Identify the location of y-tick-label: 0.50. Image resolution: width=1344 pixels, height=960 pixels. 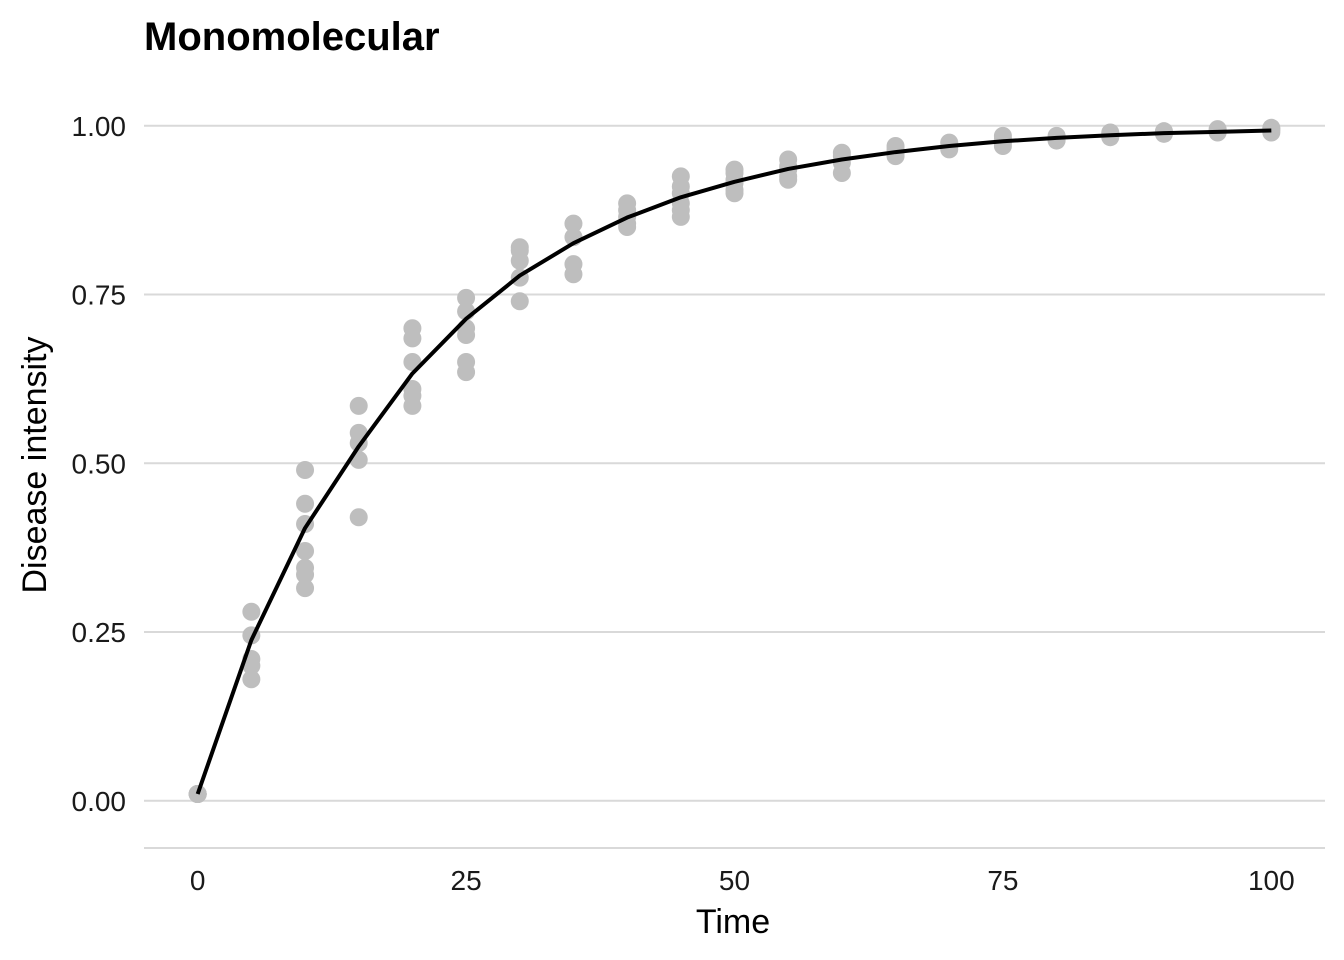
(99, 463).